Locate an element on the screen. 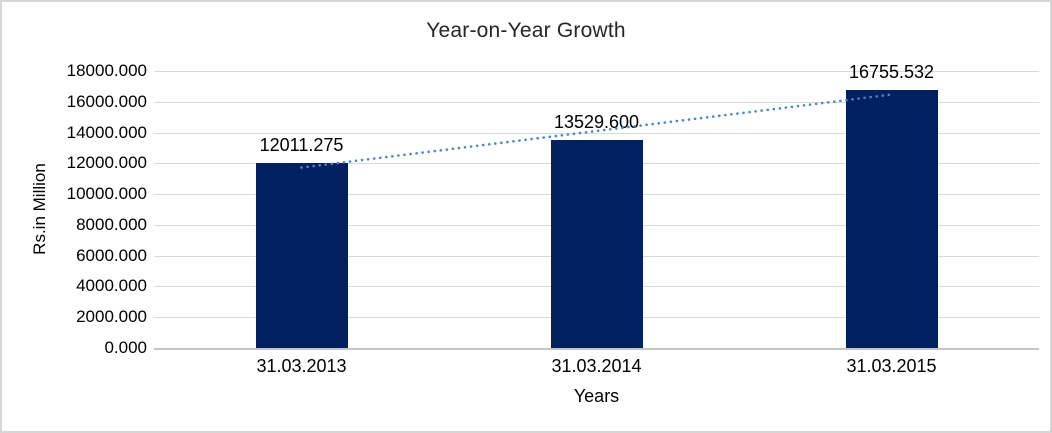 The height and width of the screenshot is (433, 1052). y-tick-label: 16000.000 is located at coordinates (106, 101).